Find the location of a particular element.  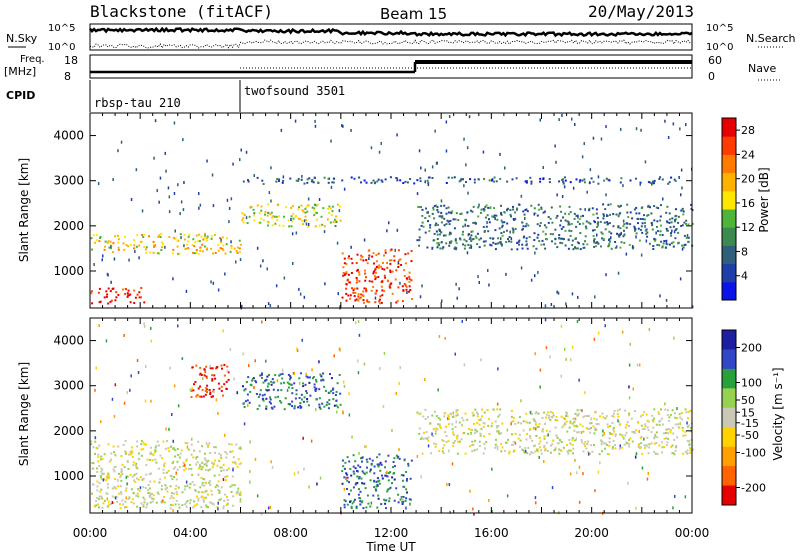

nave-tick-top: 60 is located at coordinates (715, 60).